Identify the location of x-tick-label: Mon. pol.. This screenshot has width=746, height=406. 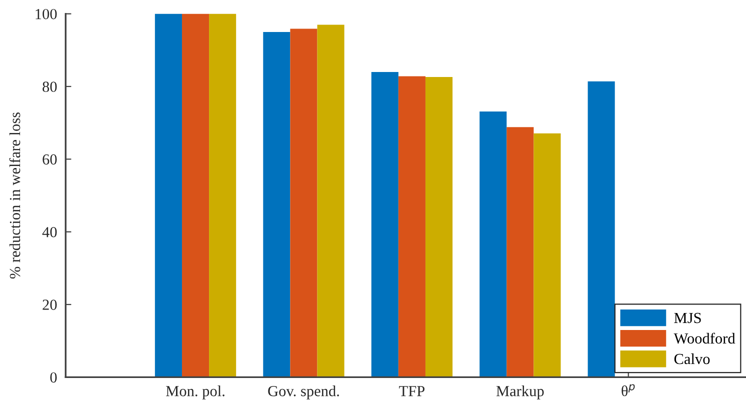
(195, 393).